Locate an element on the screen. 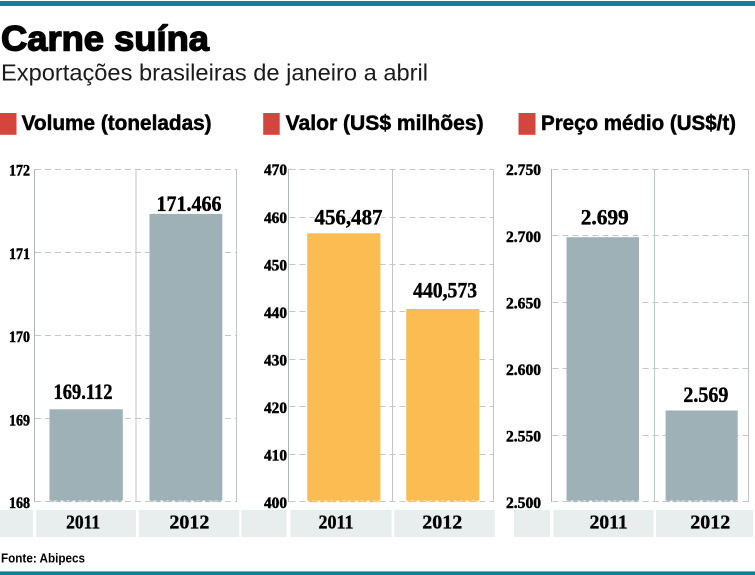 This screenshot has height=575, width=755. svg-text: 2.650 is located at coordinates (523, 303).